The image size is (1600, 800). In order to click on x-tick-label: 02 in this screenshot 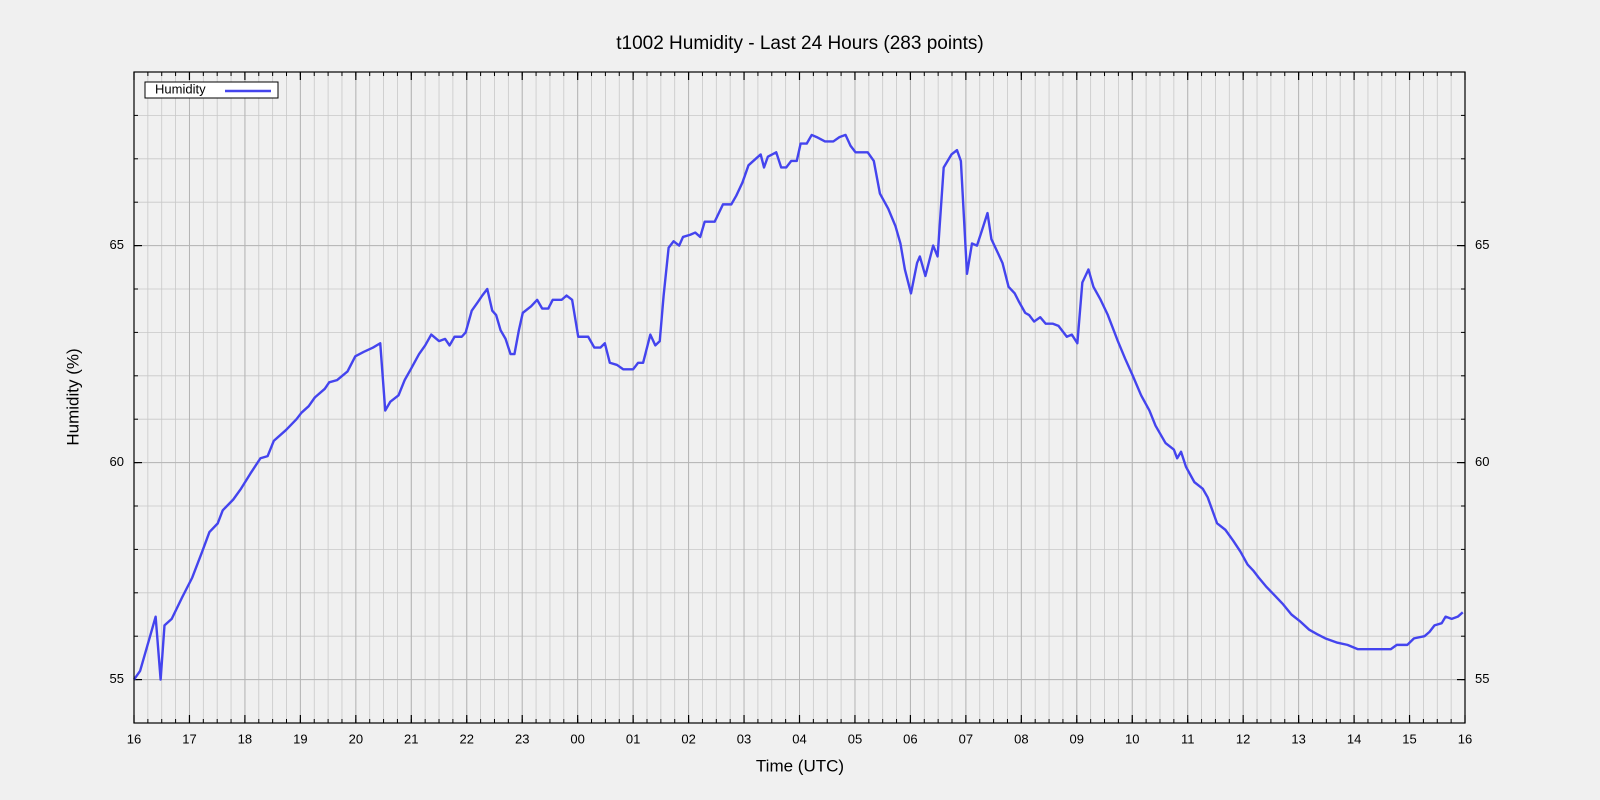, I will do `click(688, 738)`.